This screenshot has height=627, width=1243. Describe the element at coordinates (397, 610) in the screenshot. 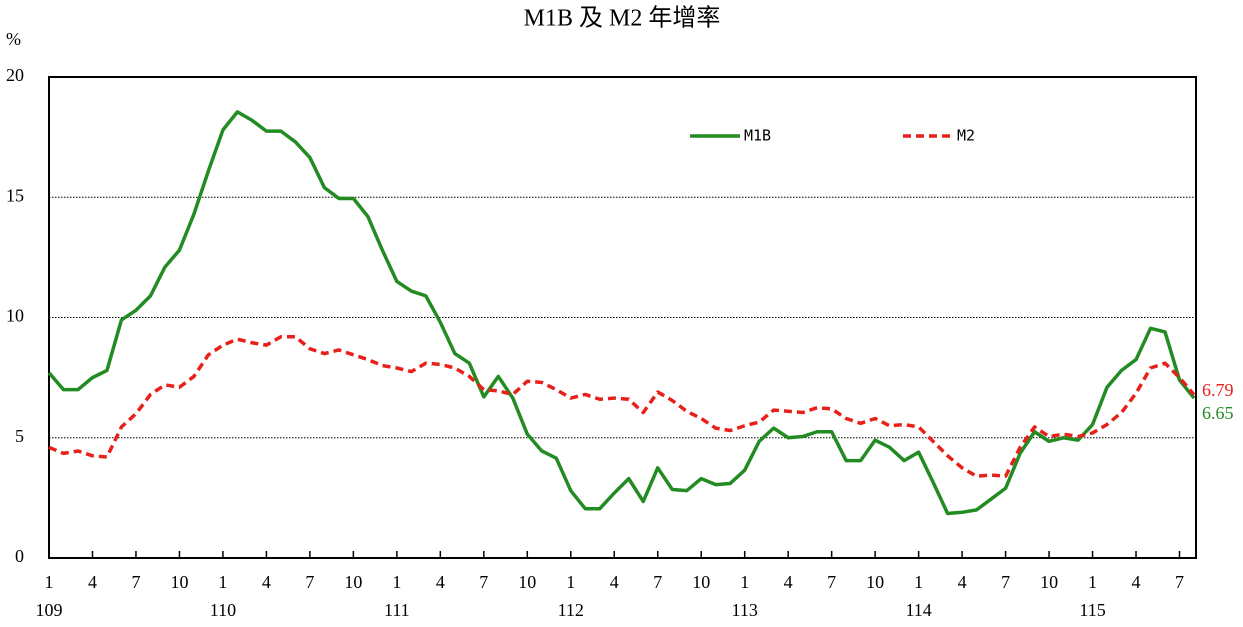

I see `x-group-label: 111` at that location.